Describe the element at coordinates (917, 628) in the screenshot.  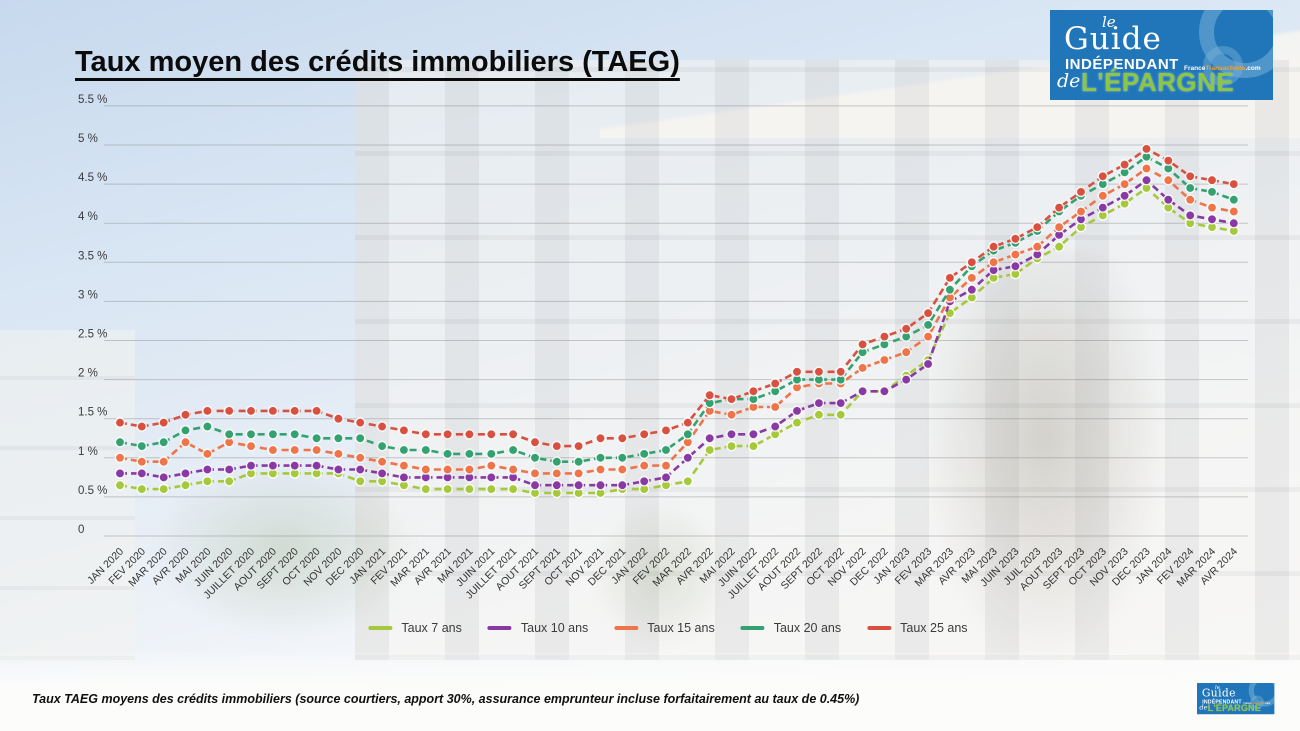
I see `legend-item-taux-25-ans: Taux 25 ans` at that location.